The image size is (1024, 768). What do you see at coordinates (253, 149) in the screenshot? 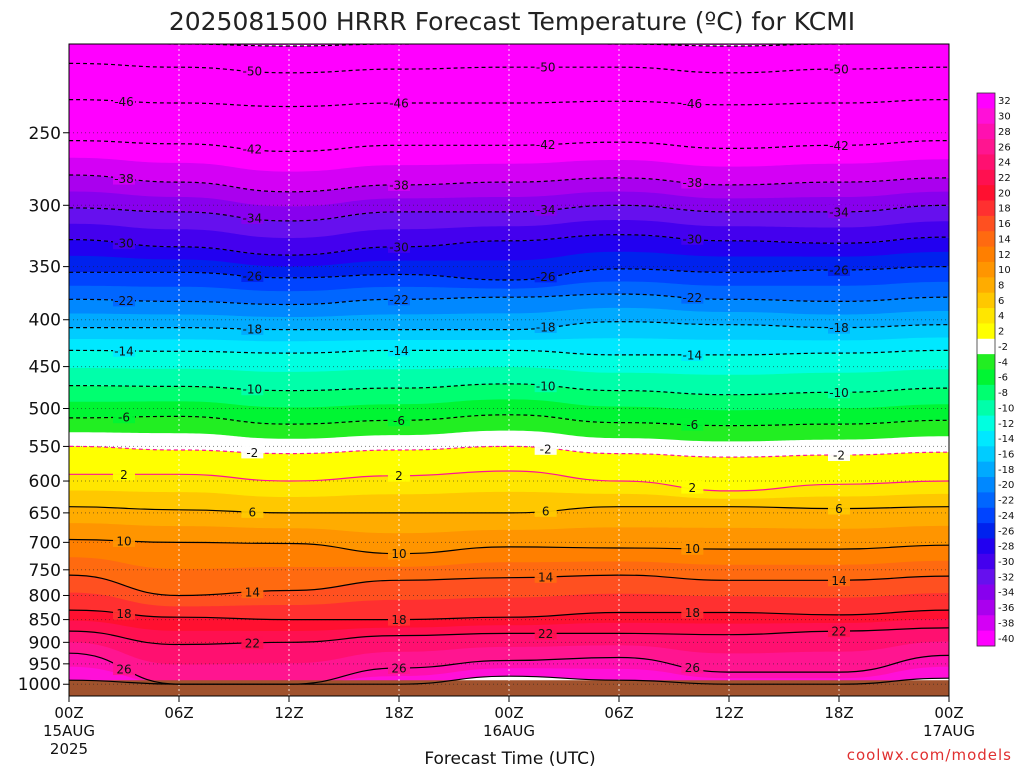
I see `contour-label: -42` at bounding box center [253, 149].